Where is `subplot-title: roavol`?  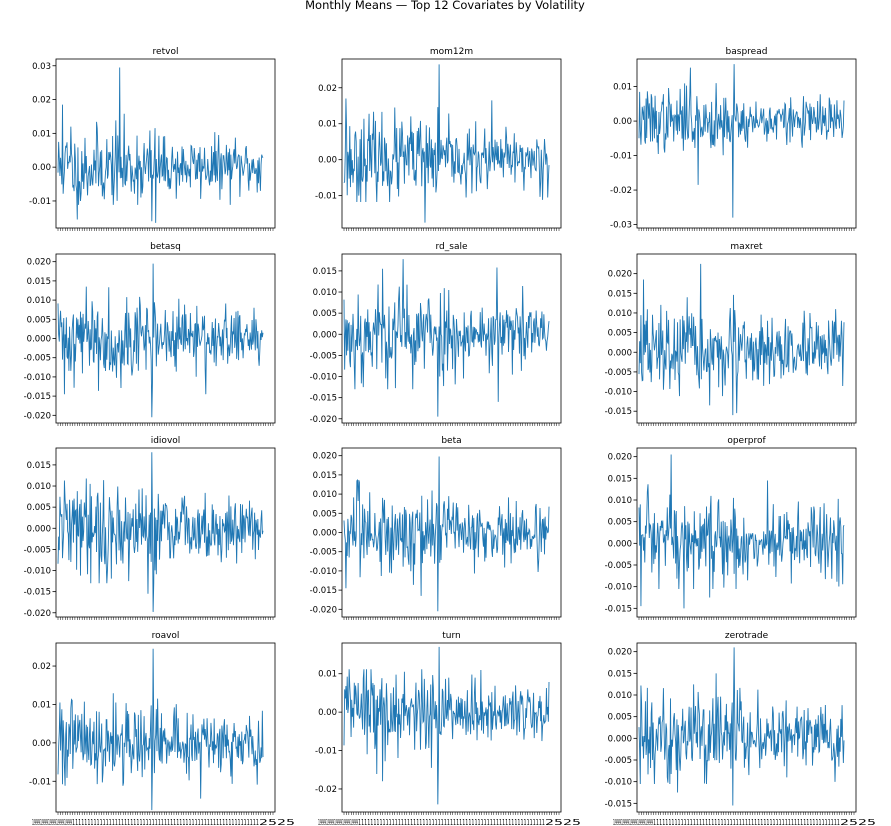
subplot-title: roavol is located at coordinates (166, 636).